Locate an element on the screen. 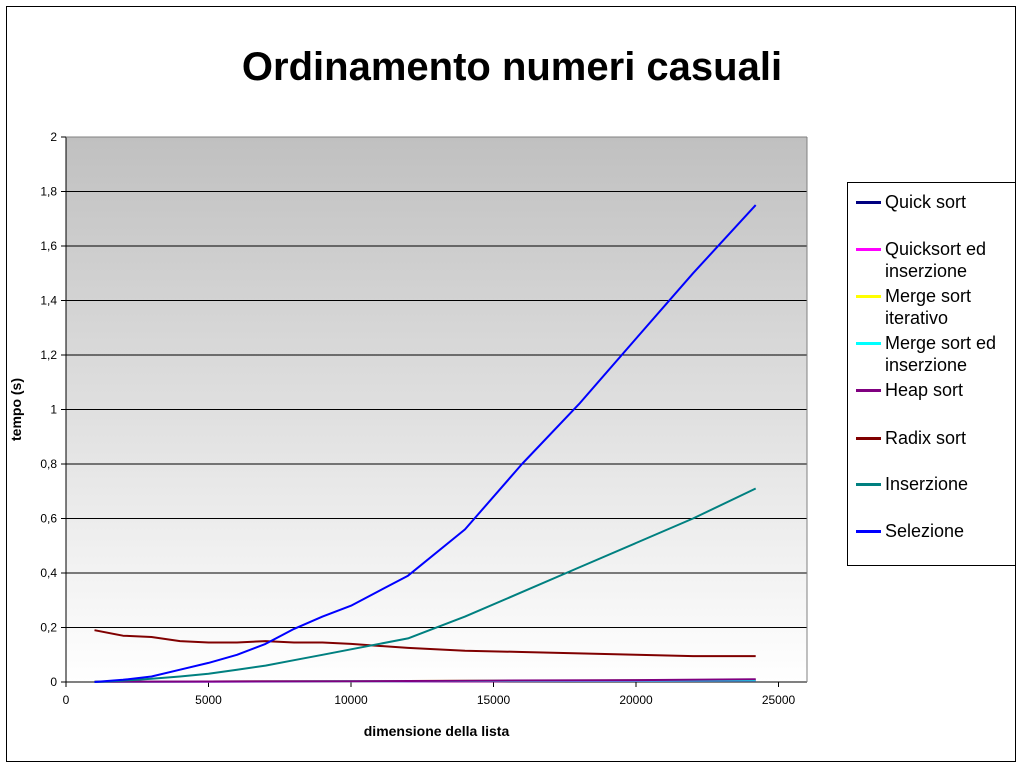  legend-label: Merge sort ed inserzione is located at coordinates (941, 354).